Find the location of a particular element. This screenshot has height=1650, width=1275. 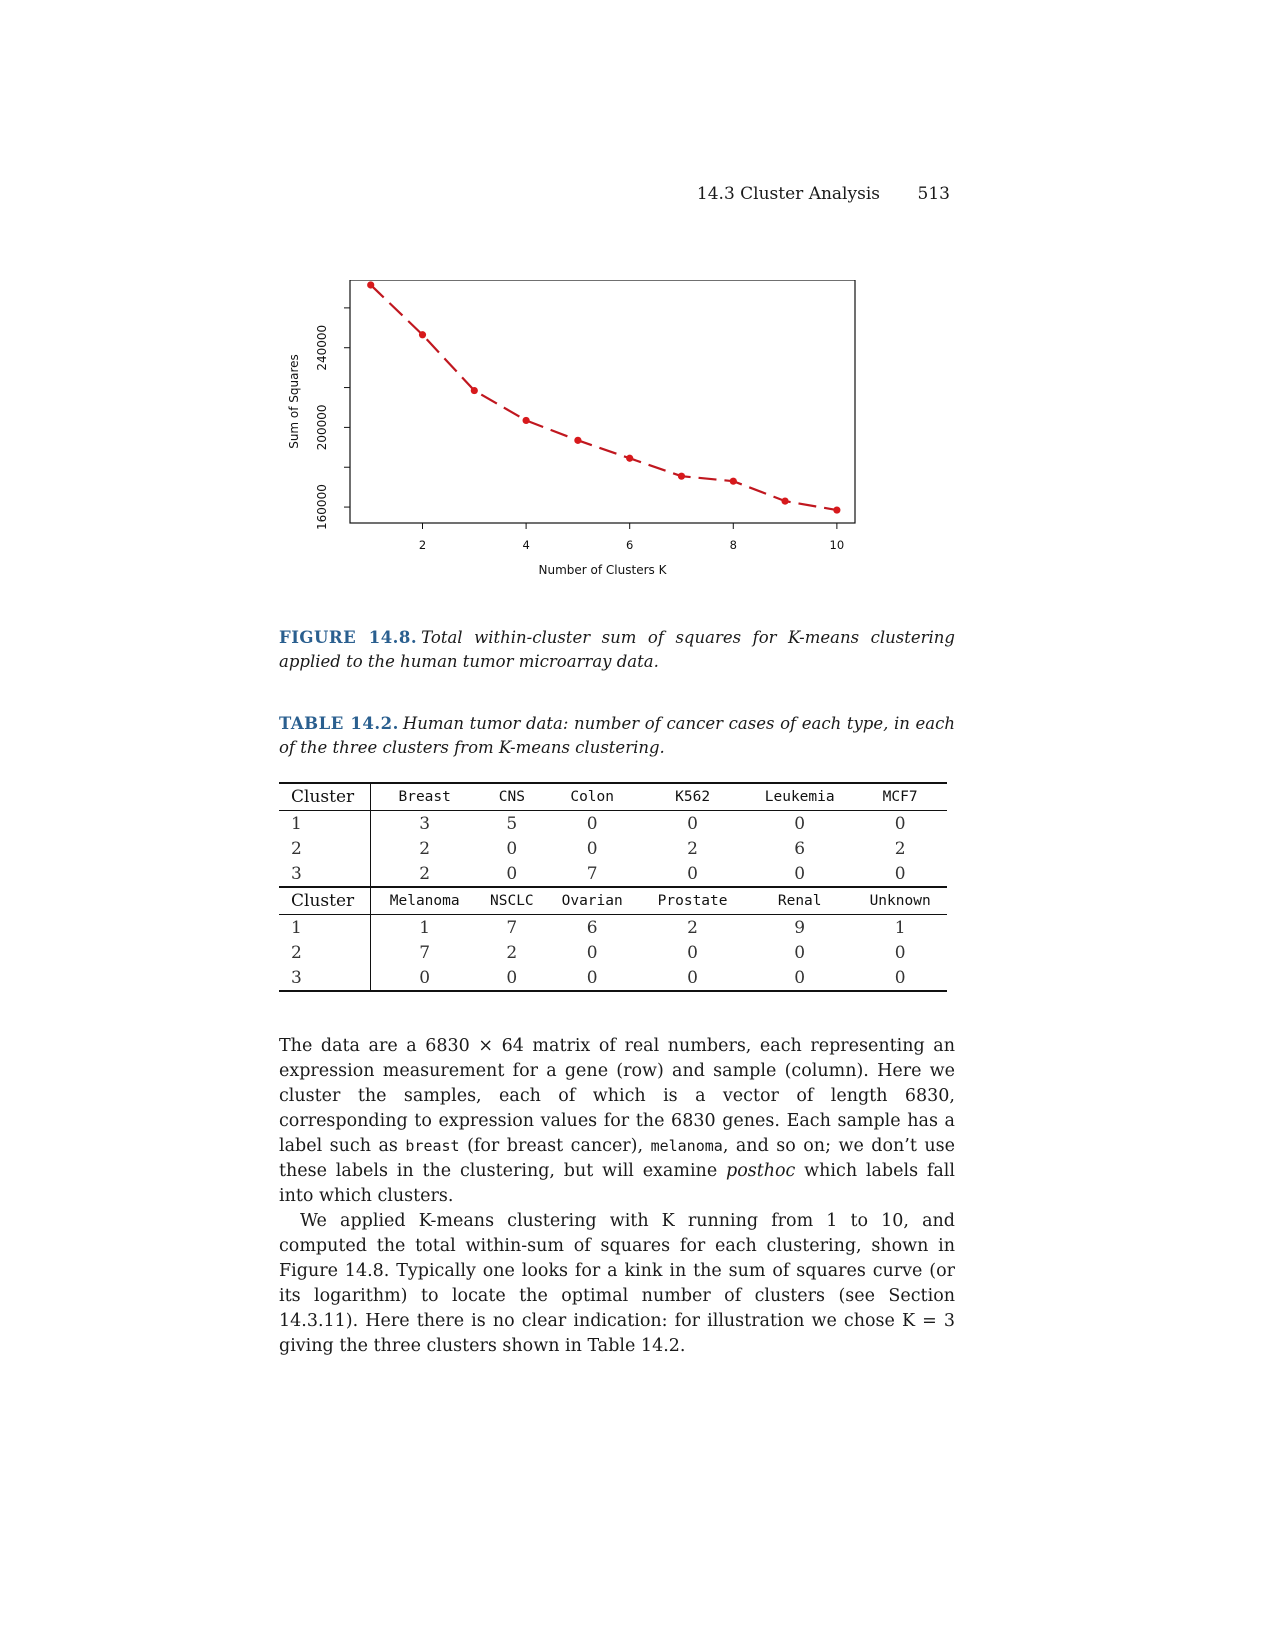

y-tick-label: 200000 is located at coordinates (322, 427).